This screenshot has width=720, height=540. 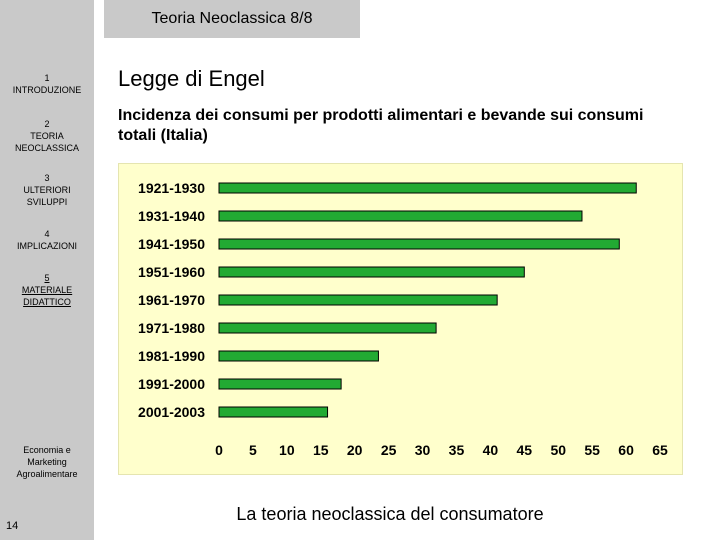 I want to click on x-tick-label: 40, so click(x=491, y=450).